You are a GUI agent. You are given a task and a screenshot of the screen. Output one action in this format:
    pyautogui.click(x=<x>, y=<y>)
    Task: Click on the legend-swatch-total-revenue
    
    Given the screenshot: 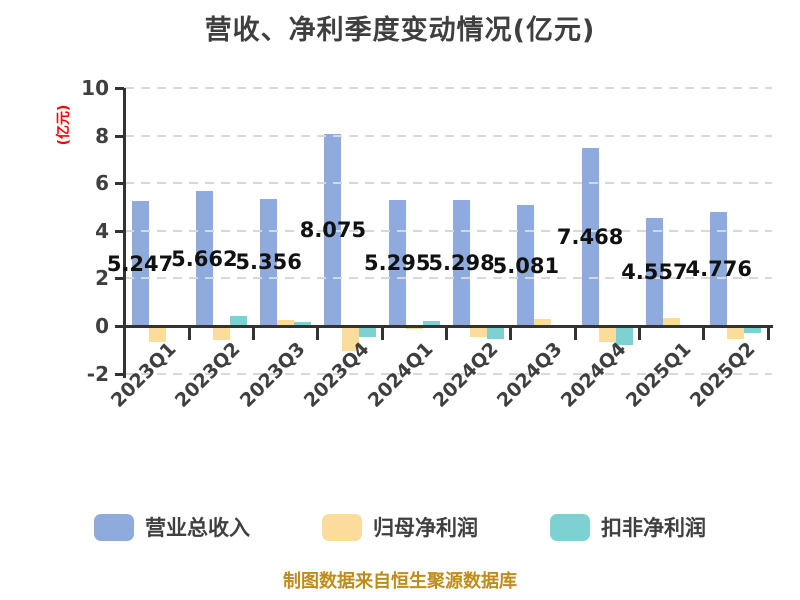 What is the action you would take?
    pyautogui.click(x=114, y=527)
    